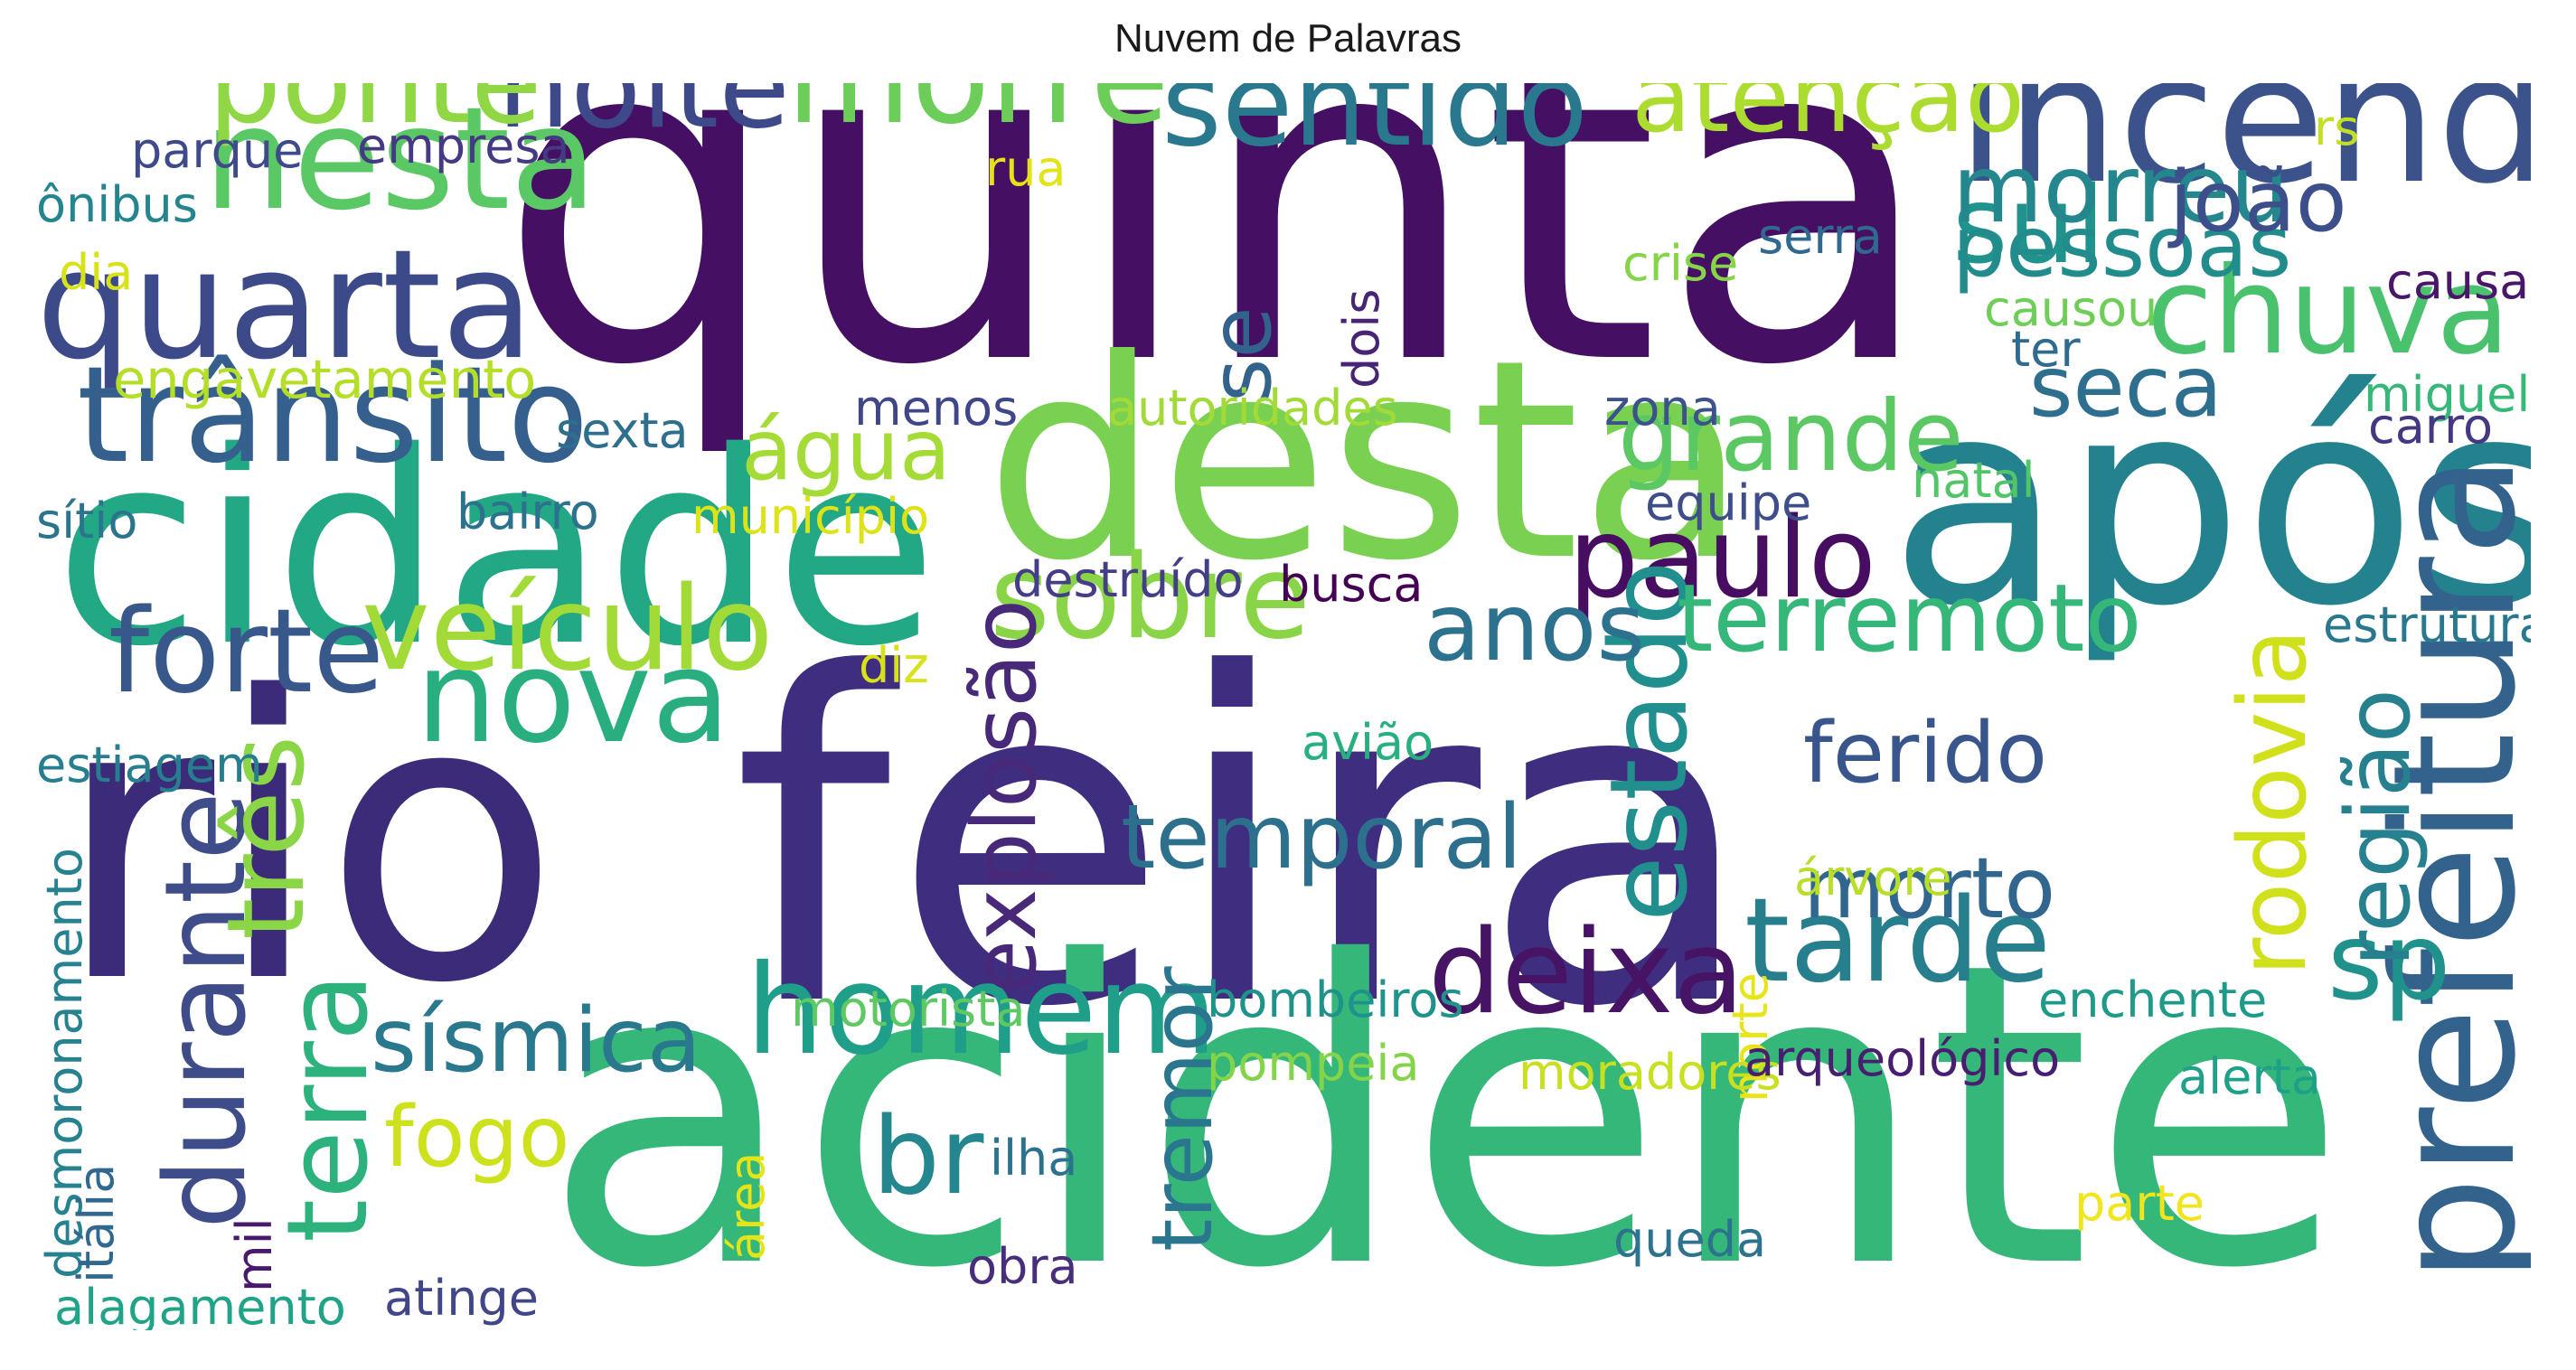 Image resolution: width=2576 pixels, height=1370 pixels. Describe the element at coordinates (217, 150) in the screenshot. I see `word-53: parque` at that location.